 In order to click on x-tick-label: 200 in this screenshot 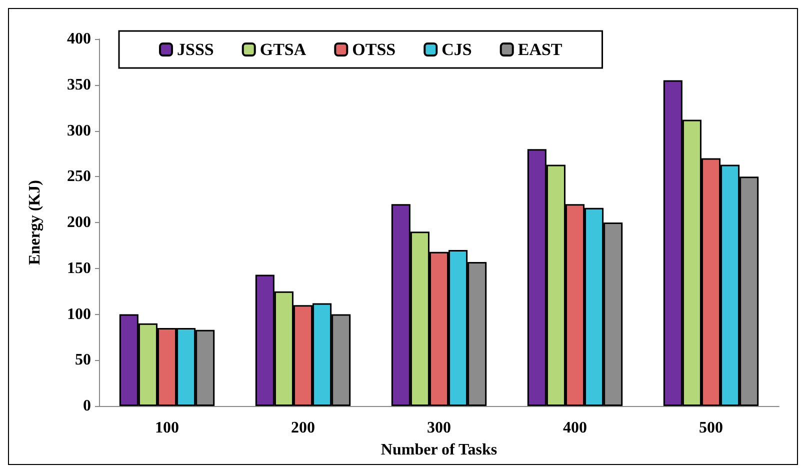, I will do `click(303, 428)`.